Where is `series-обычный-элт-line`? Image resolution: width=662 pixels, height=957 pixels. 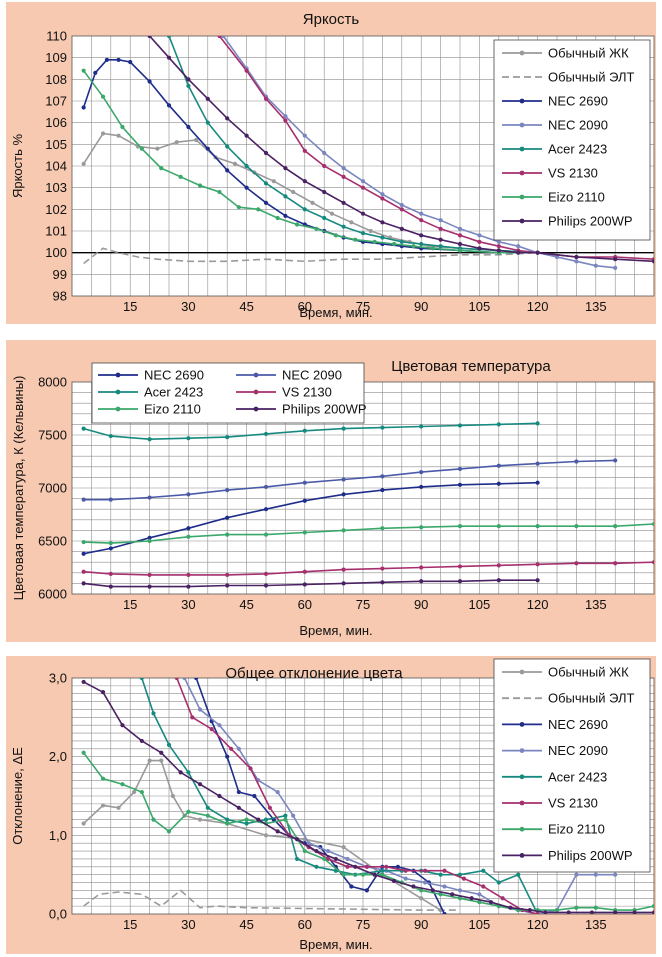
series-обычный-элт-line is located at coordinates (310, 256).